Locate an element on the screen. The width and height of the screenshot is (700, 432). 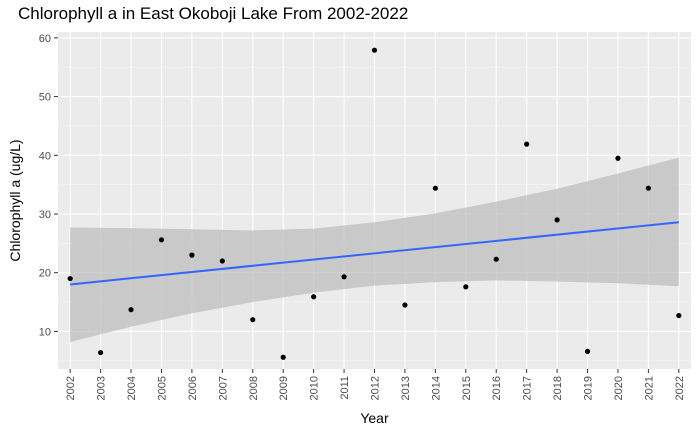
x-tick-label: 2015 is located at coordinates (467, 388).